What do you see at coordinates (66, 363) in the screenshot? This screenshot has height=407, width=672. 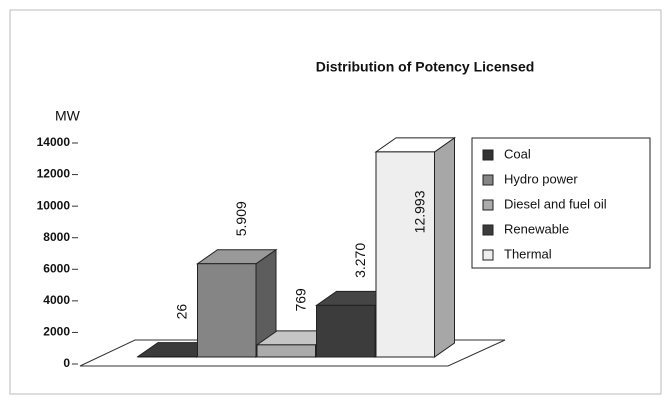 I see `y-tick-label: 0` at bounding box center [66, 363].